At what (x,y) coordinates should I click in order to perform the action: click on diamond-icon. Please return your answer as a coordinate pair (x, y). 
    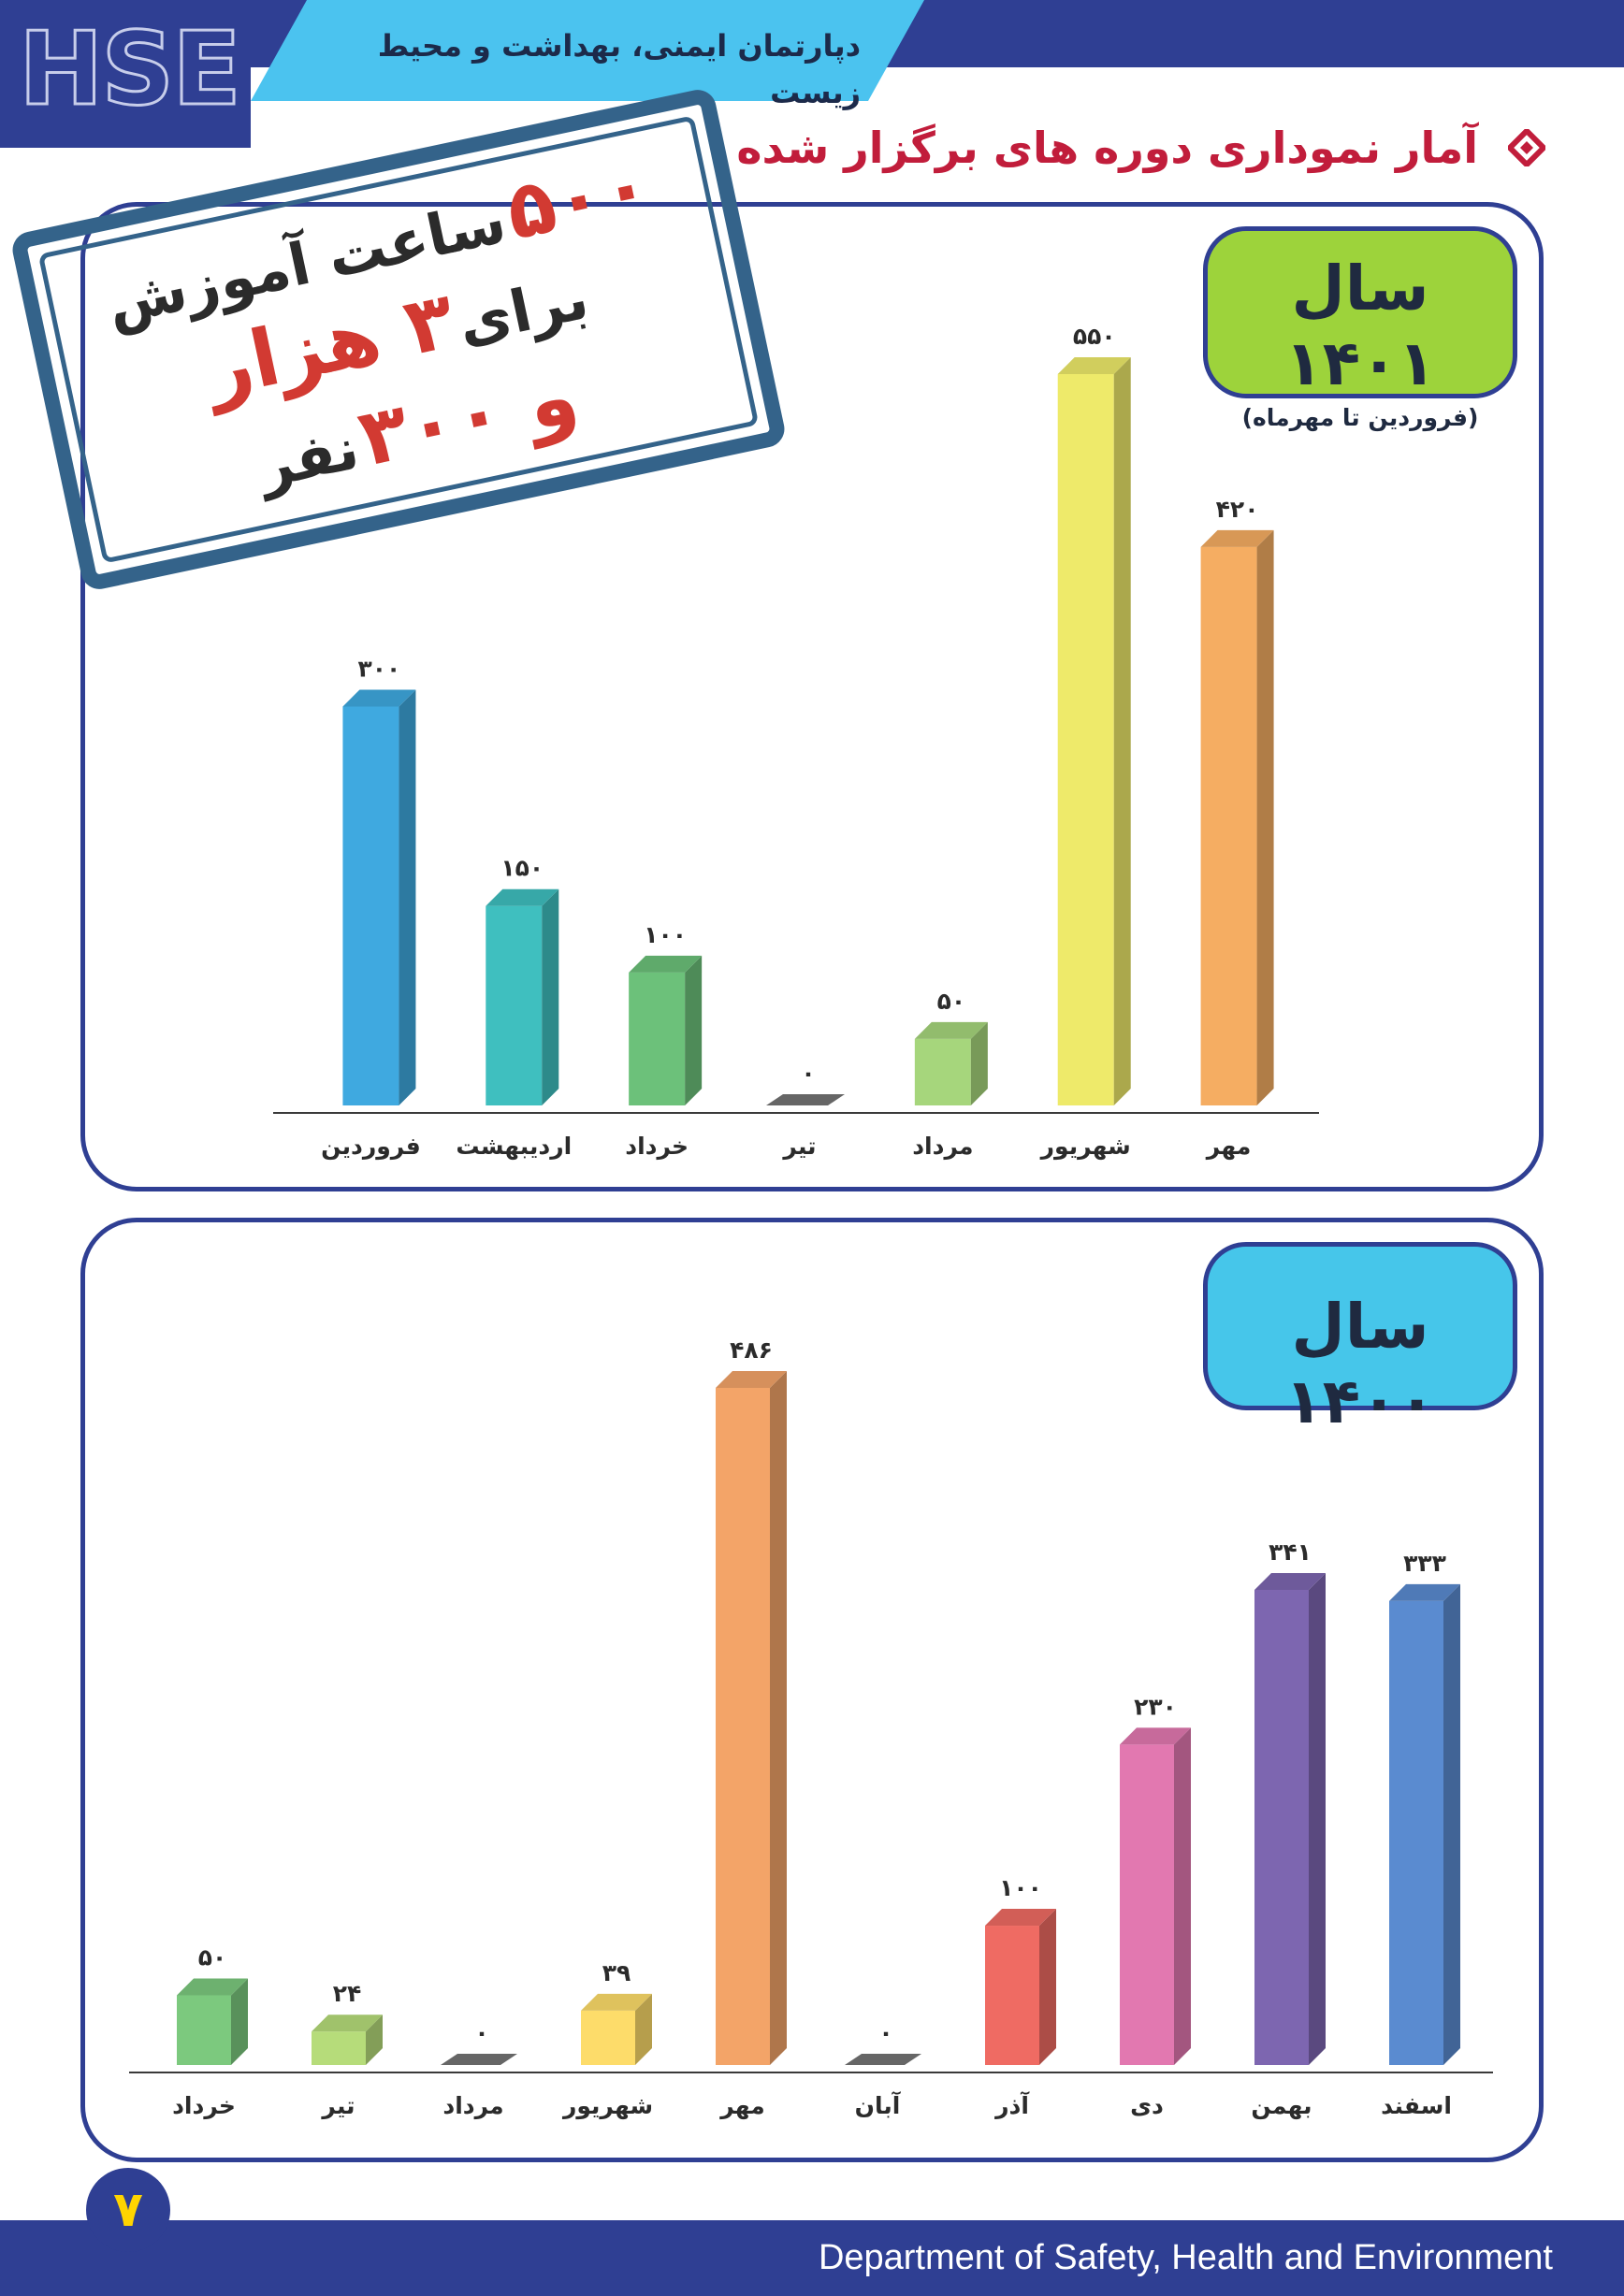
    Looking at the image, I should click on (1526, 147).